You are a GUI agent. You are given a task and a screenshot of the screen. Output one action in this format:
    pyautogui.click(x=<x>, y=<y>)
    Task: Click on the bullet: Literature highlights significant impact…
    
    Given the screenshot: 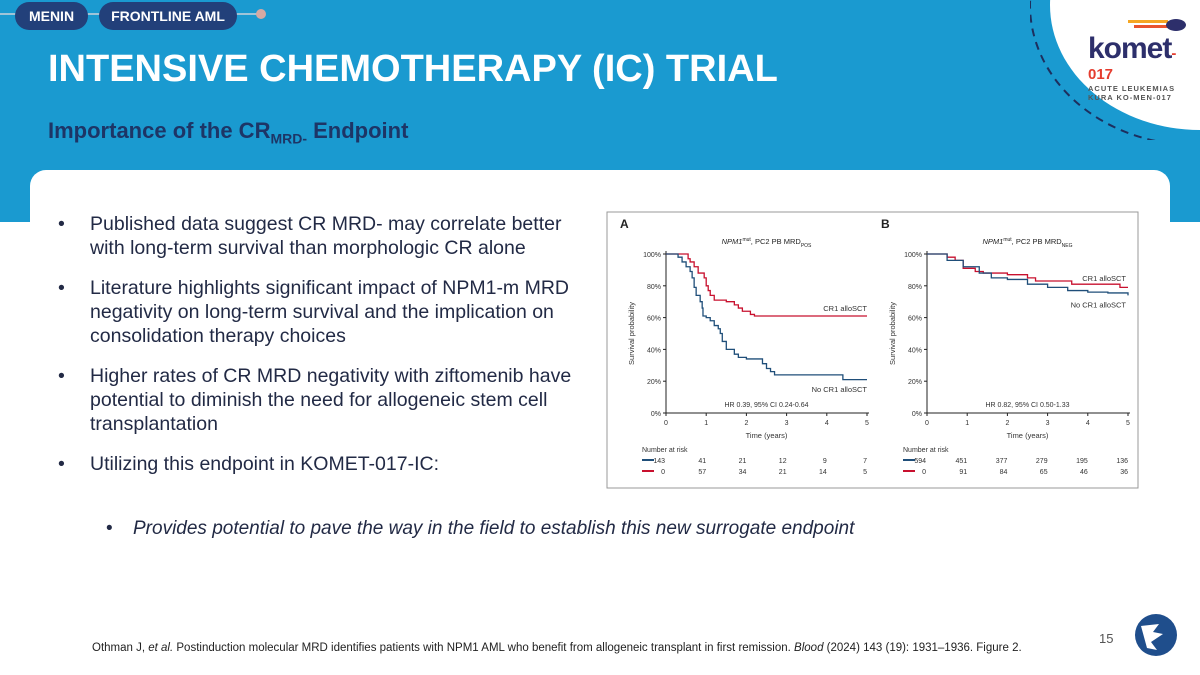 What is the action you would take?
    pyautogui.click(x=328, y=312)
    